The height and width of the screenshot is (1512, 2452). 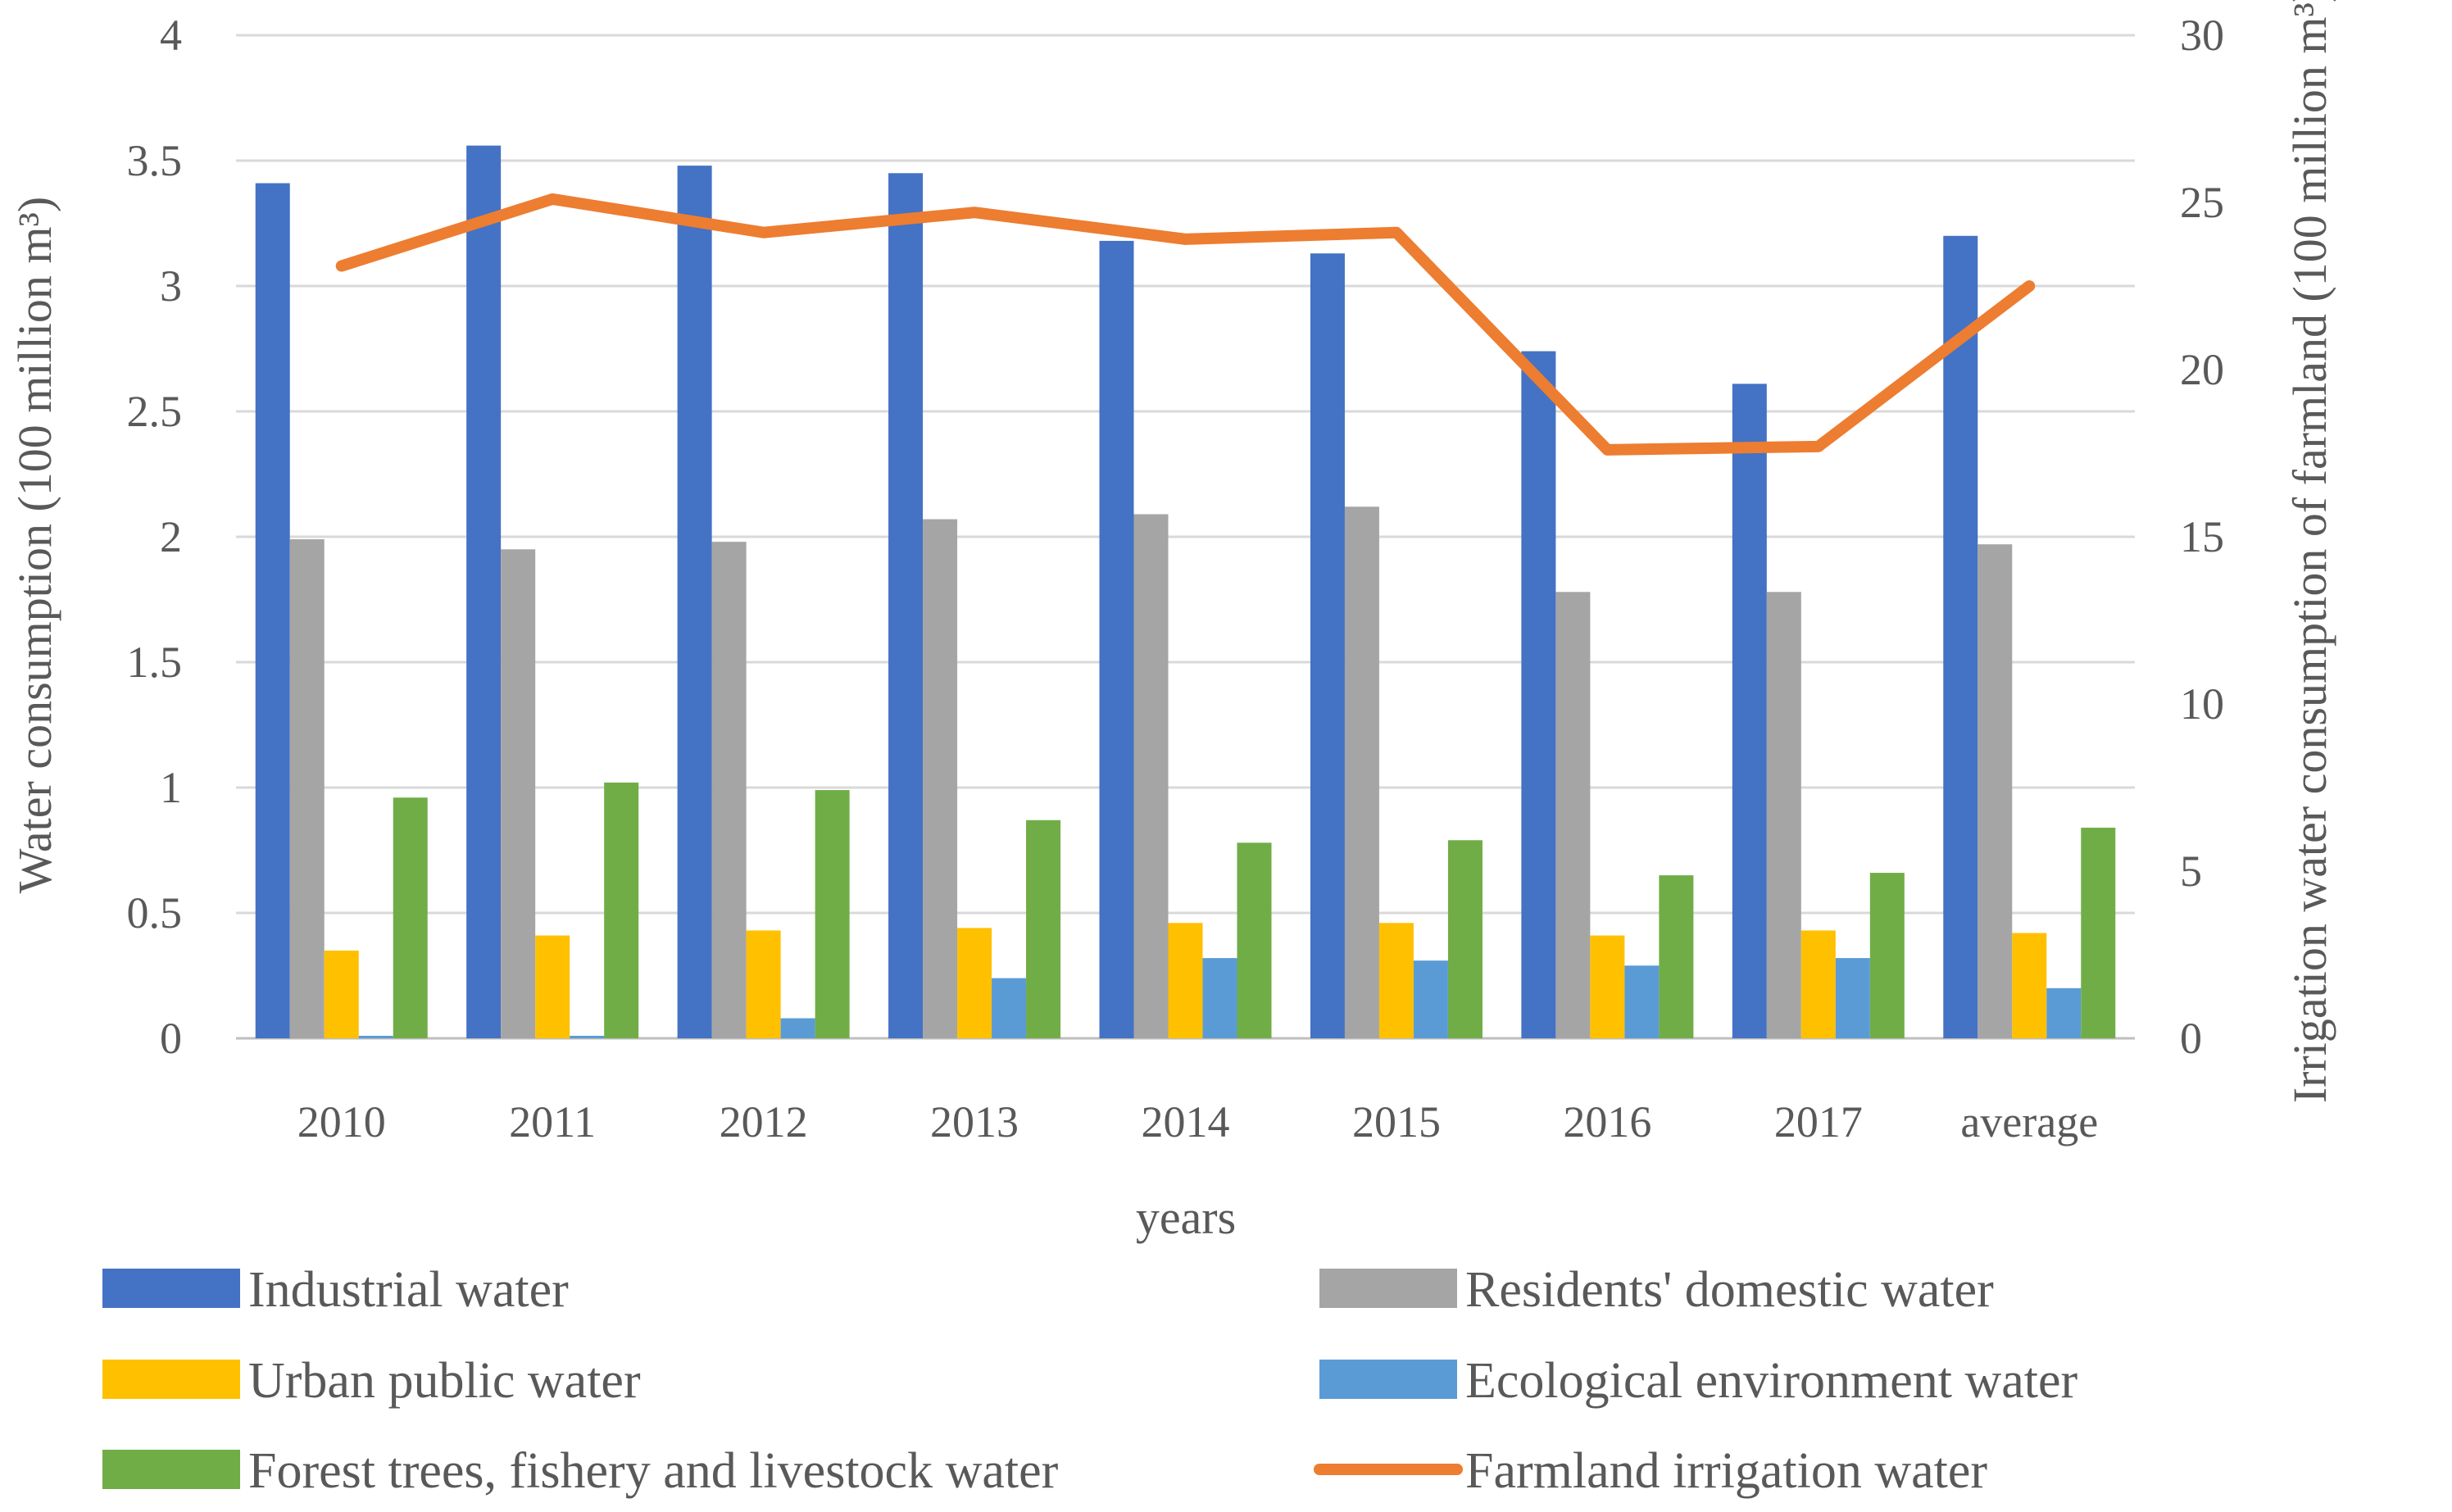 I want to click on x-tick-label: average, so click(x=2029, y=1121).